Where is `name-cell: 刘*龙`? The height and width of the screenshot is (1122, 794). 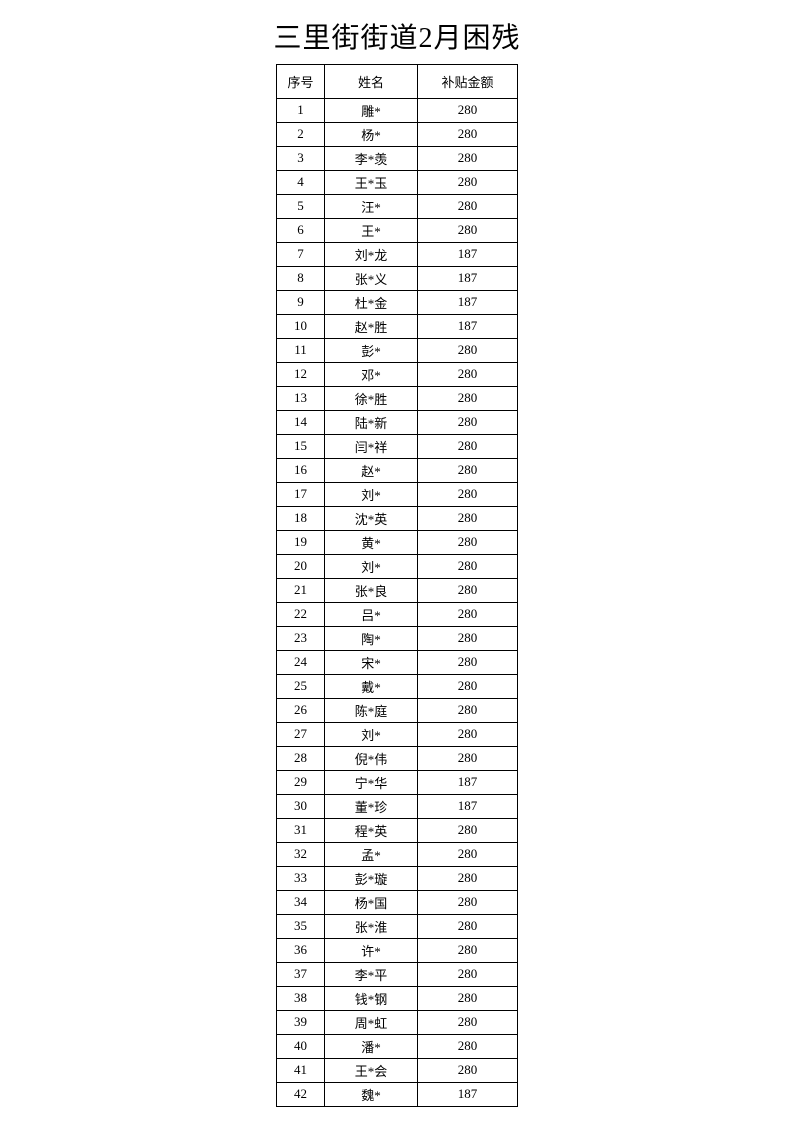
name-cell: 刘*龙 is located at coordinates (371, 254).